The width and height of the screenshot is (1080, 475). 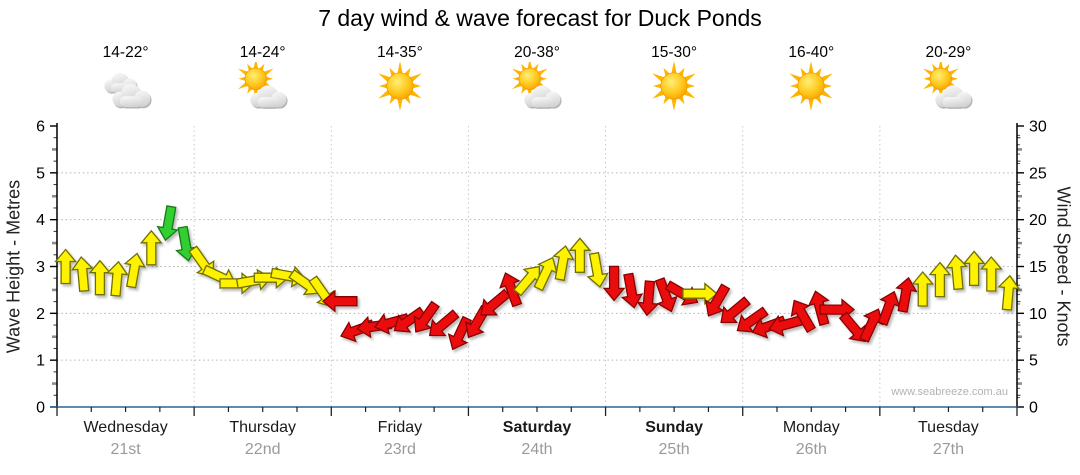 What do you see at coordinates (125, 427) in the screenshot?
I see `day-name-label: Wednesday` at bounding box center [125, 427].